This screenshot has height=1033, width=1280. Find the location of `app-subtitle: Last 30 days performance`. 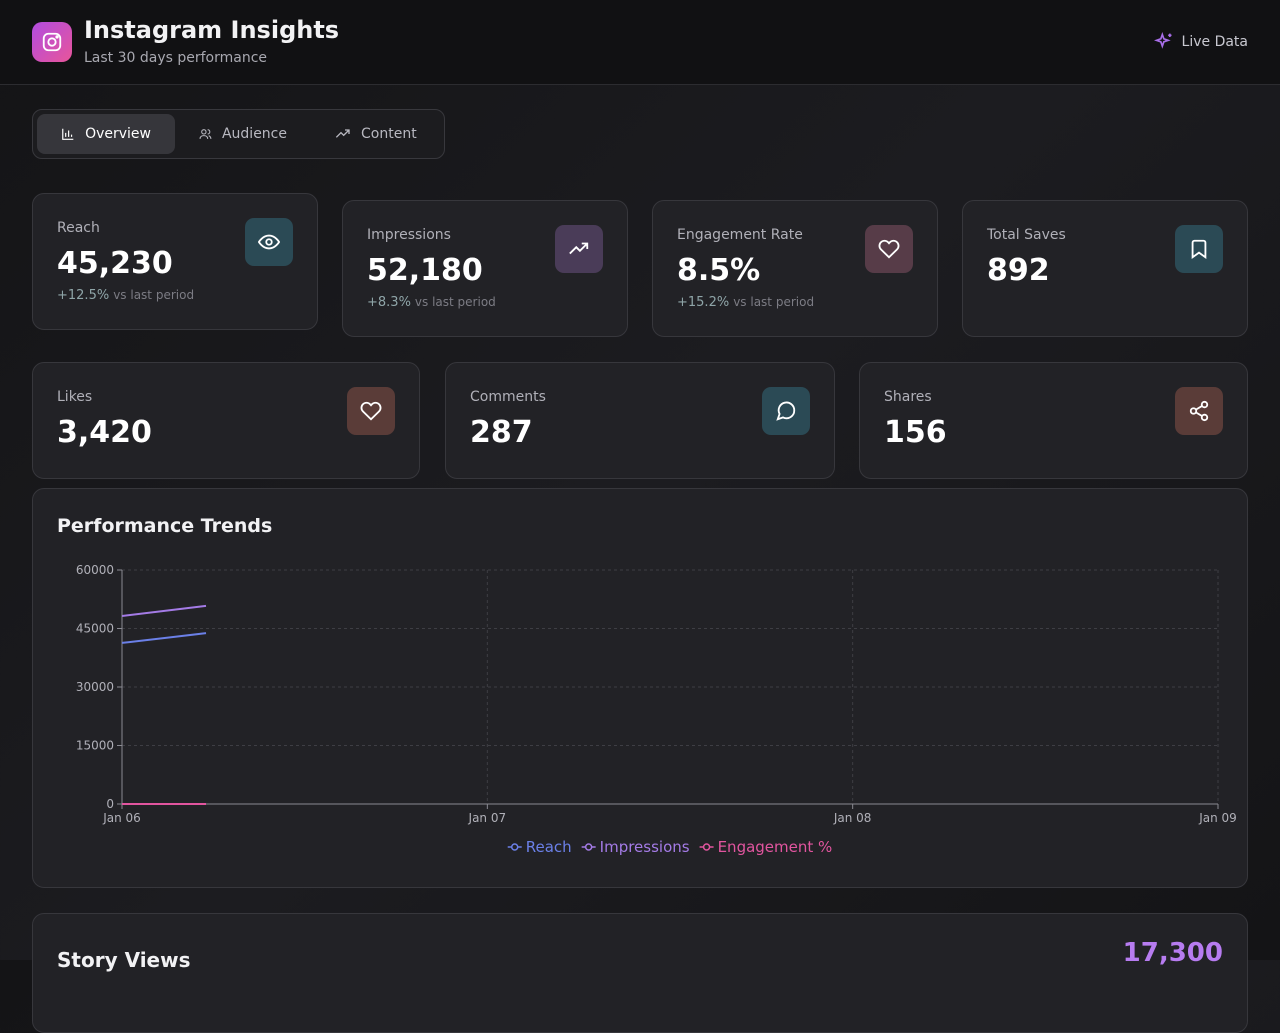

app-subtitle: Last 30 days performance is located at coordinates (175, 58).